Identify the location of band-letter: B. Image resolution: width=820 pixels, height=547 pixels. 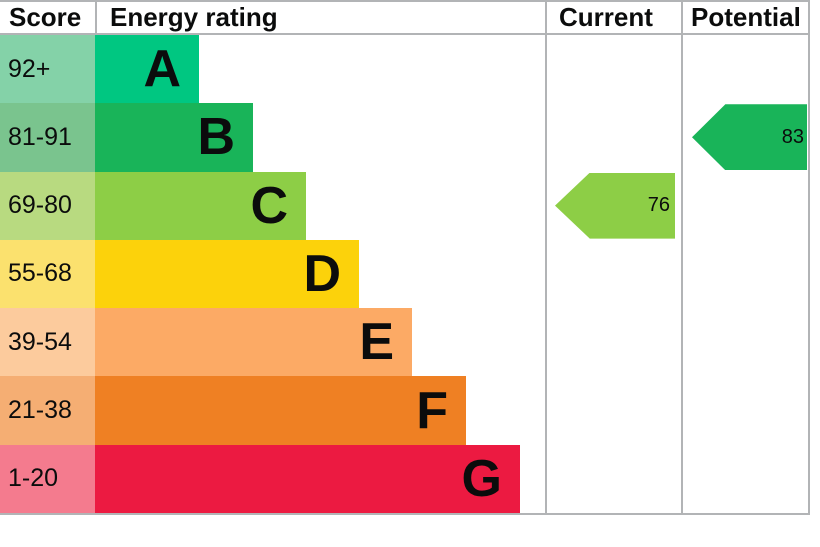
(216, 137).